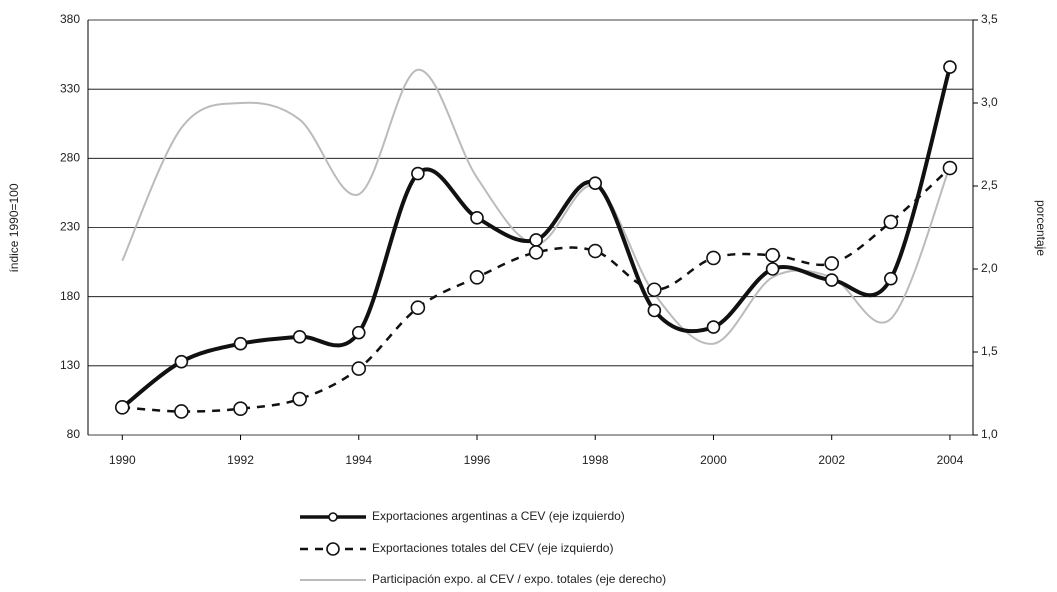 The width and height of the screenshot is (1057, 592). Describe the element at coordinates (358, 460) in the screenshot. I see `x-tick-label: 1994` at that location.